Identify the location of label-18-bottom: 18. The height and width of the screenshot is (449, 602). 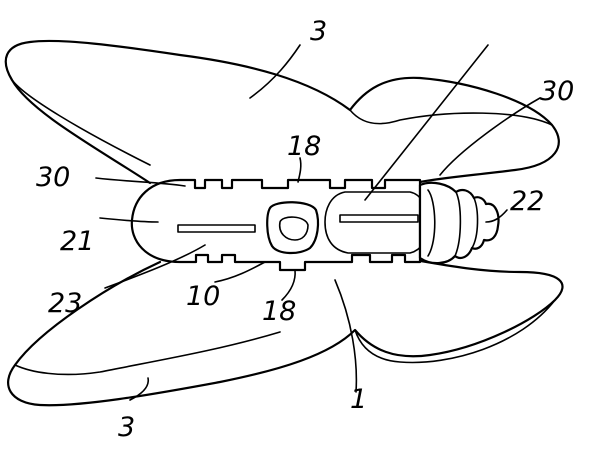
(279, 311).